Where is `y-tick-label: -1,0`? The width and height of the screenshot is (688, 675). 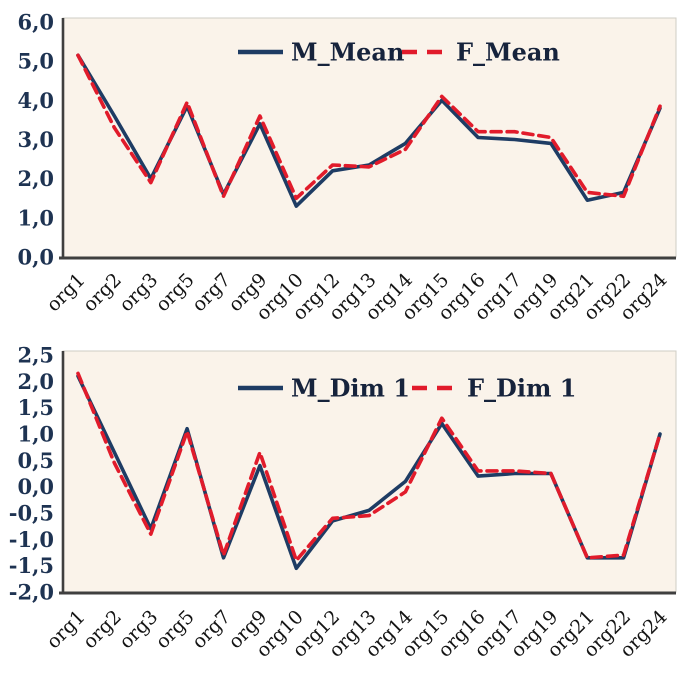
y-tick-label: -1,0 is located at coordinates (31, 539).